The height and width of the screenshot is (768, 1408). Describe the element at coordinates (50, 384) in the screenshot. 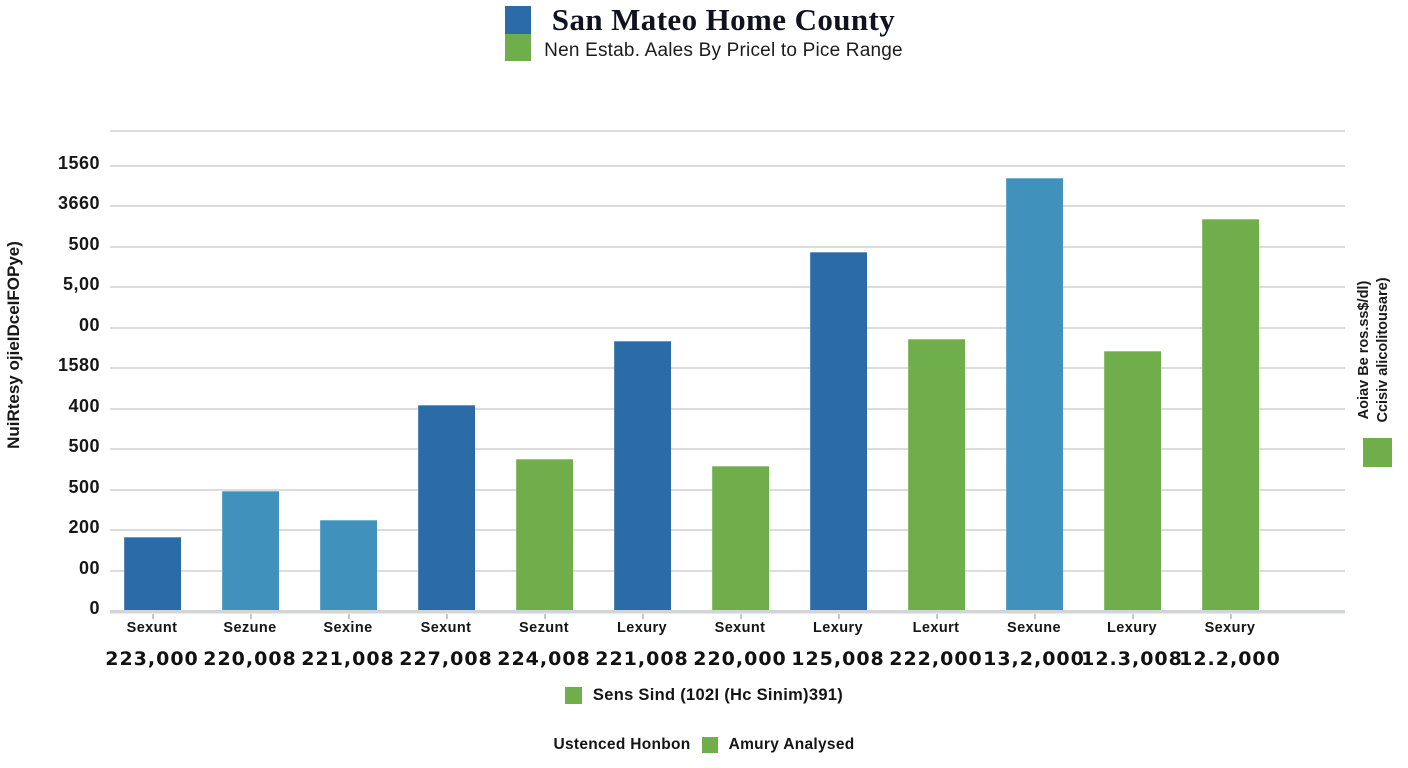

I see `y-axis-labels: 1560 3660 500 5,00 00 1580 400 500 500 200 00 0` at that location.